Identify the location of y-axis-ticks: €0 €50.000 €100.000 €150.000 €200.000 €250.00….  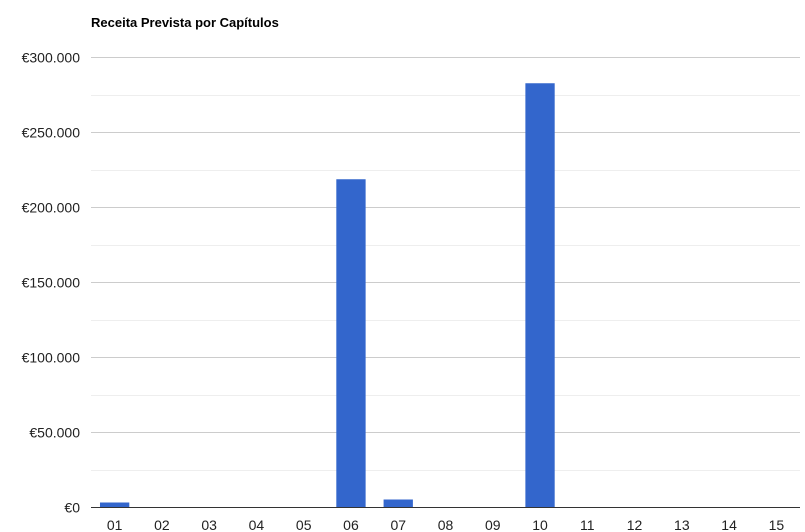
(51, 283).